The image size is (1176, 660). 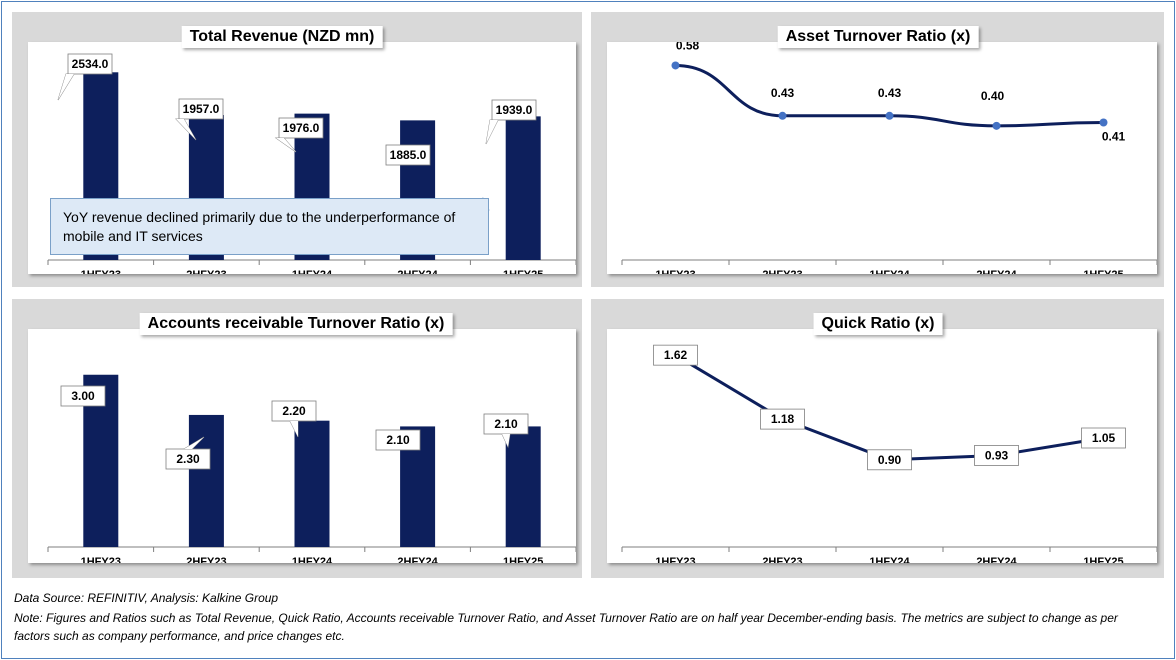 What do you see at coordinates (782, 559) in the screenshot?
I see `quick-ratio-x-tick-label: 2HFY23` at bounding box center [782, 559].